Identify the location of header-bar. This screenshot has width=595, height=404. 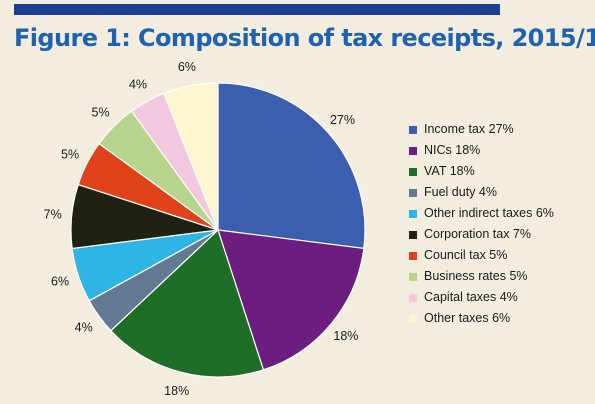
(257, 9).